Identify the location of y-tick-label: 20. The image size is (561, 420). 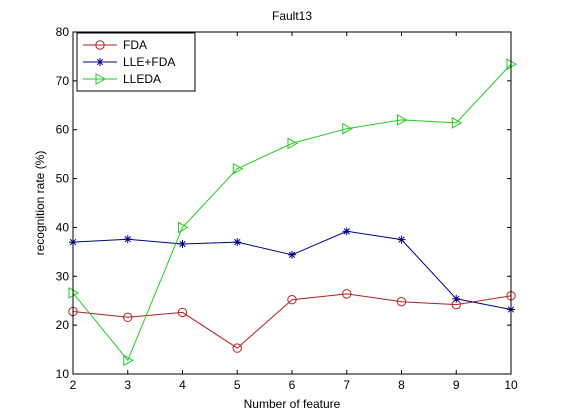
(63, 325).